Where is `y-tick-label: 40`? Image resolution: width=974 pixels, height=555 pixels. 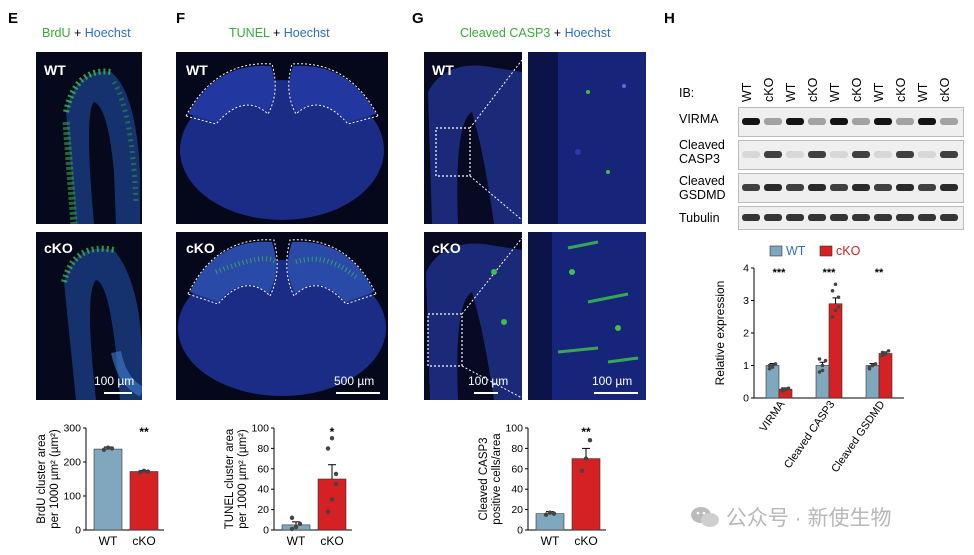 y-tick-label: 40 is located at coordinates (263, 490).